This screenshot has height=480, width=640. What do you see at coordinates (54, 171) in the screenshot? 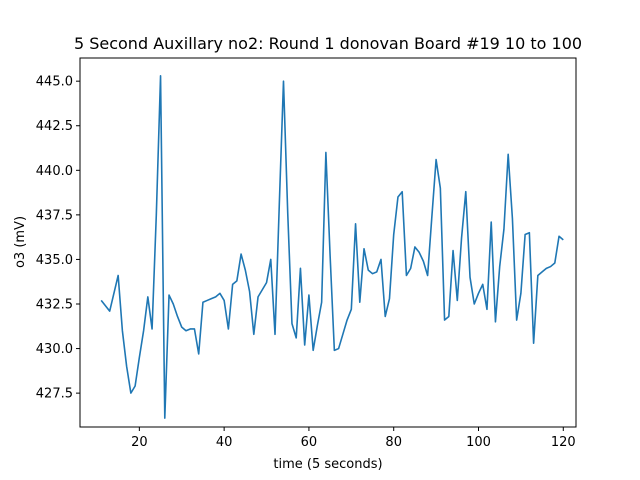
I see `y-tick-label: 440.0` at bounding box center [54, 171].